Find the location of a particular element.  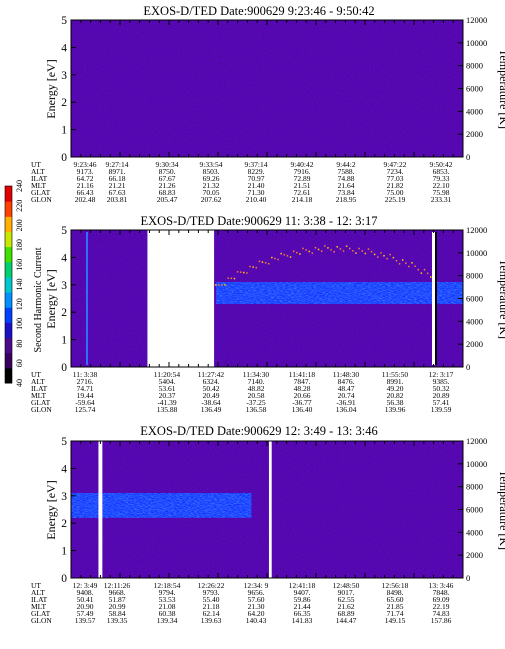

colorbar-tick-label: 60 is located at coordinates (19, 363).